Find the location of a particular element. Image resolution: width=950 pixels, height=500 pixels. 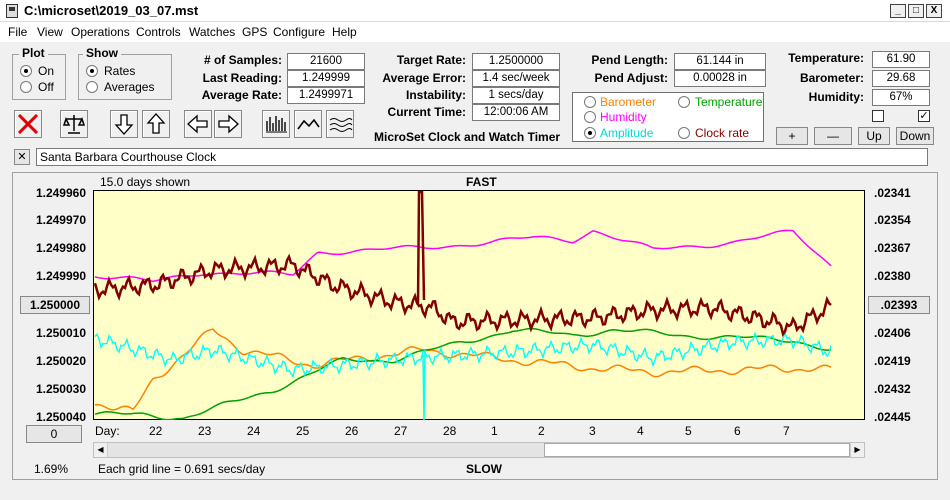

target-rate-label: Target Rate: is located at coordinates (431, 60).